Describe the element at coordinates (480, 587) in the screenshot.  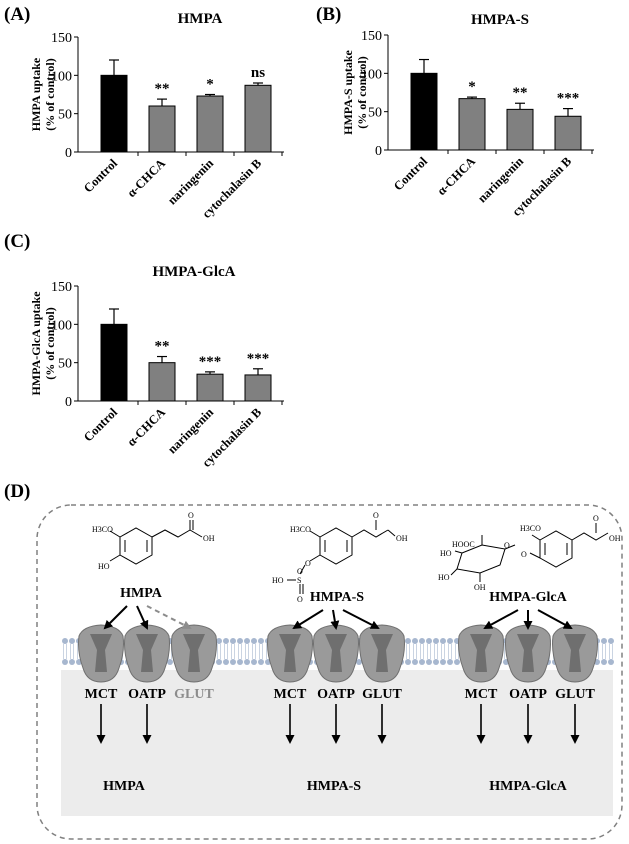
I see `hmpa-glca-label-oh: OH` at that location.